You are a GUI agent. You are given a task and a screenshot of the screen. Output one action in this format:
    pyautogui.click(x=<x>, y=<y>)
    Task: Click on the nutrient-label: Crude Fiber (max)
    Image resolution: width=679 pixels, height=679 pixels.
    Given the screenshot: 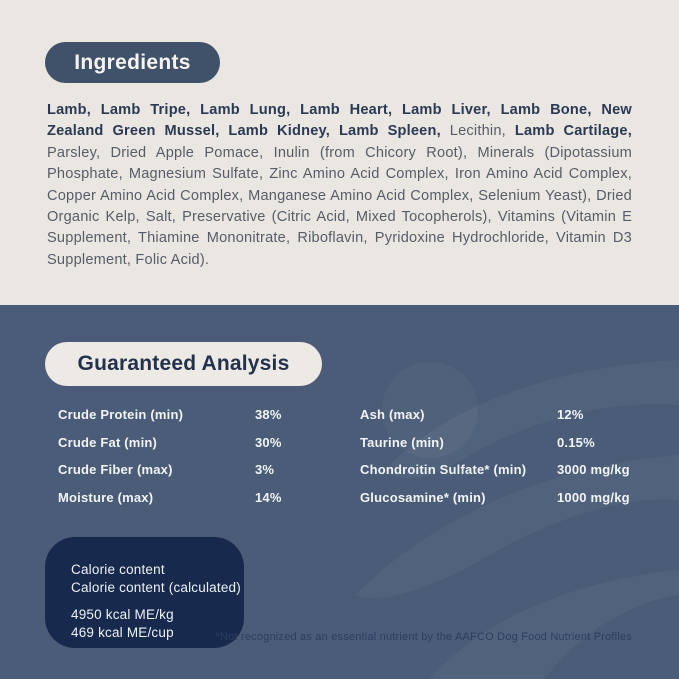 What is the action you would take?
    pyautogui.click(x=115, y=470)
    